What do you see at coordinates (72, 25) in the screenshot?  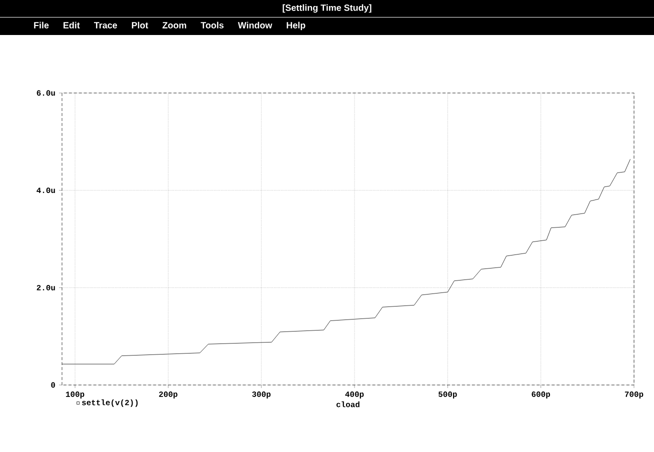 I see `text: Edit` at bounding box center [72, 25].